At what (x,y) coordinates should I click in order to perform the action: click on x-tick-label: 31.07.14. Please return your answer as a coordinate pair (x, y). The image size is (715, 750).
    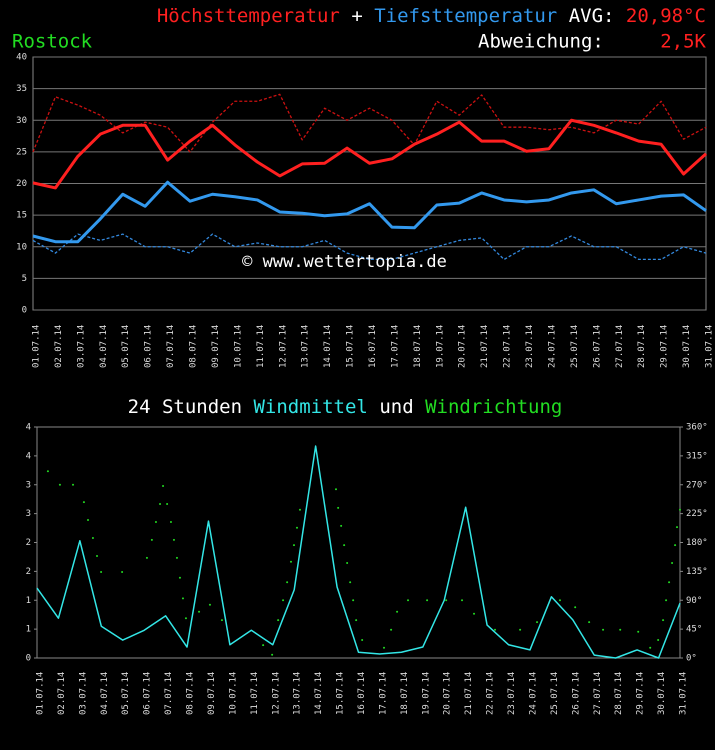
    Looking at the image, I should click on (710, 346).